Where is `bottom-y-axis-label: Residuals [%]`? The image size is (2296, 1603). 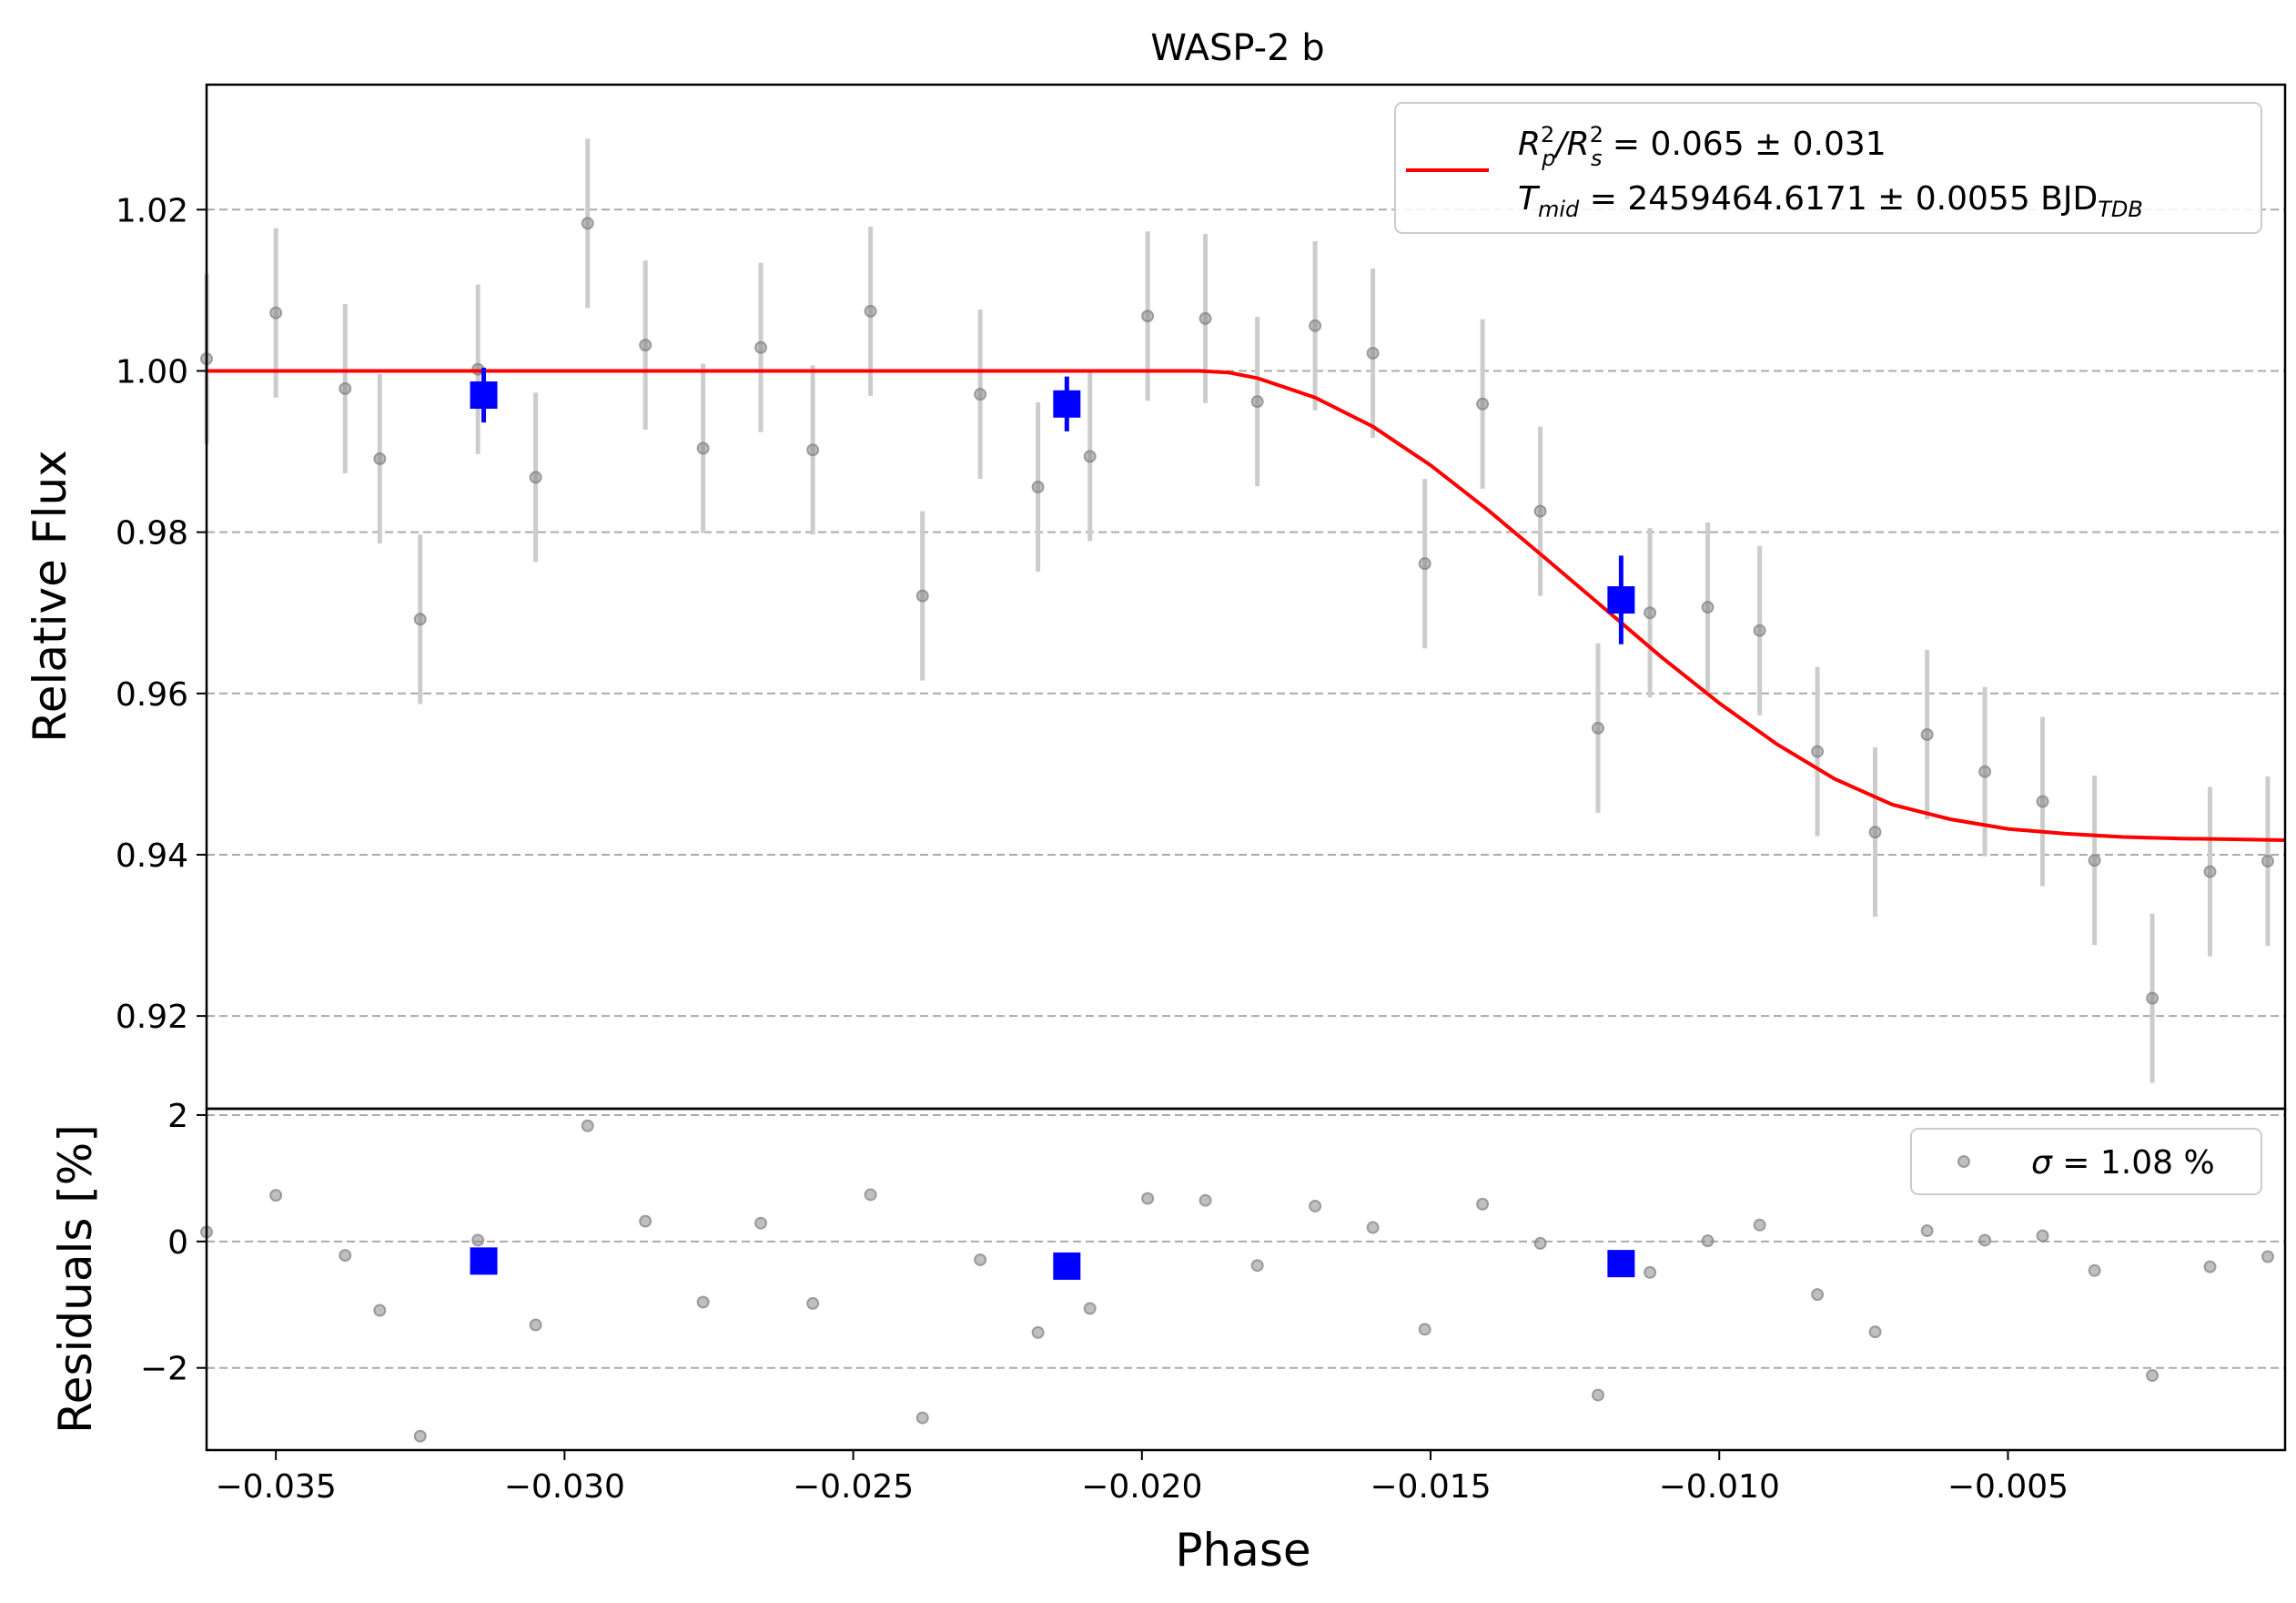
bottom-y-axis-label: Residuals [%] is located at coordinates (75, 1279).